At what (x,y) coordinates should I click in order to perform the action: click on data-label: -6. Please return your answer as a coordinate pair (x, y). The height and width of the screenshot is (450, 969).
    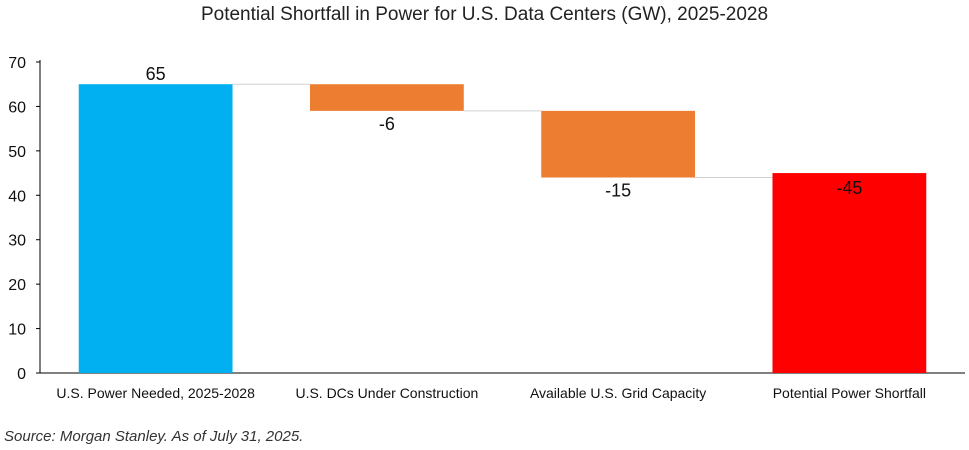
    Looking at the image, I should click on (387, 124).